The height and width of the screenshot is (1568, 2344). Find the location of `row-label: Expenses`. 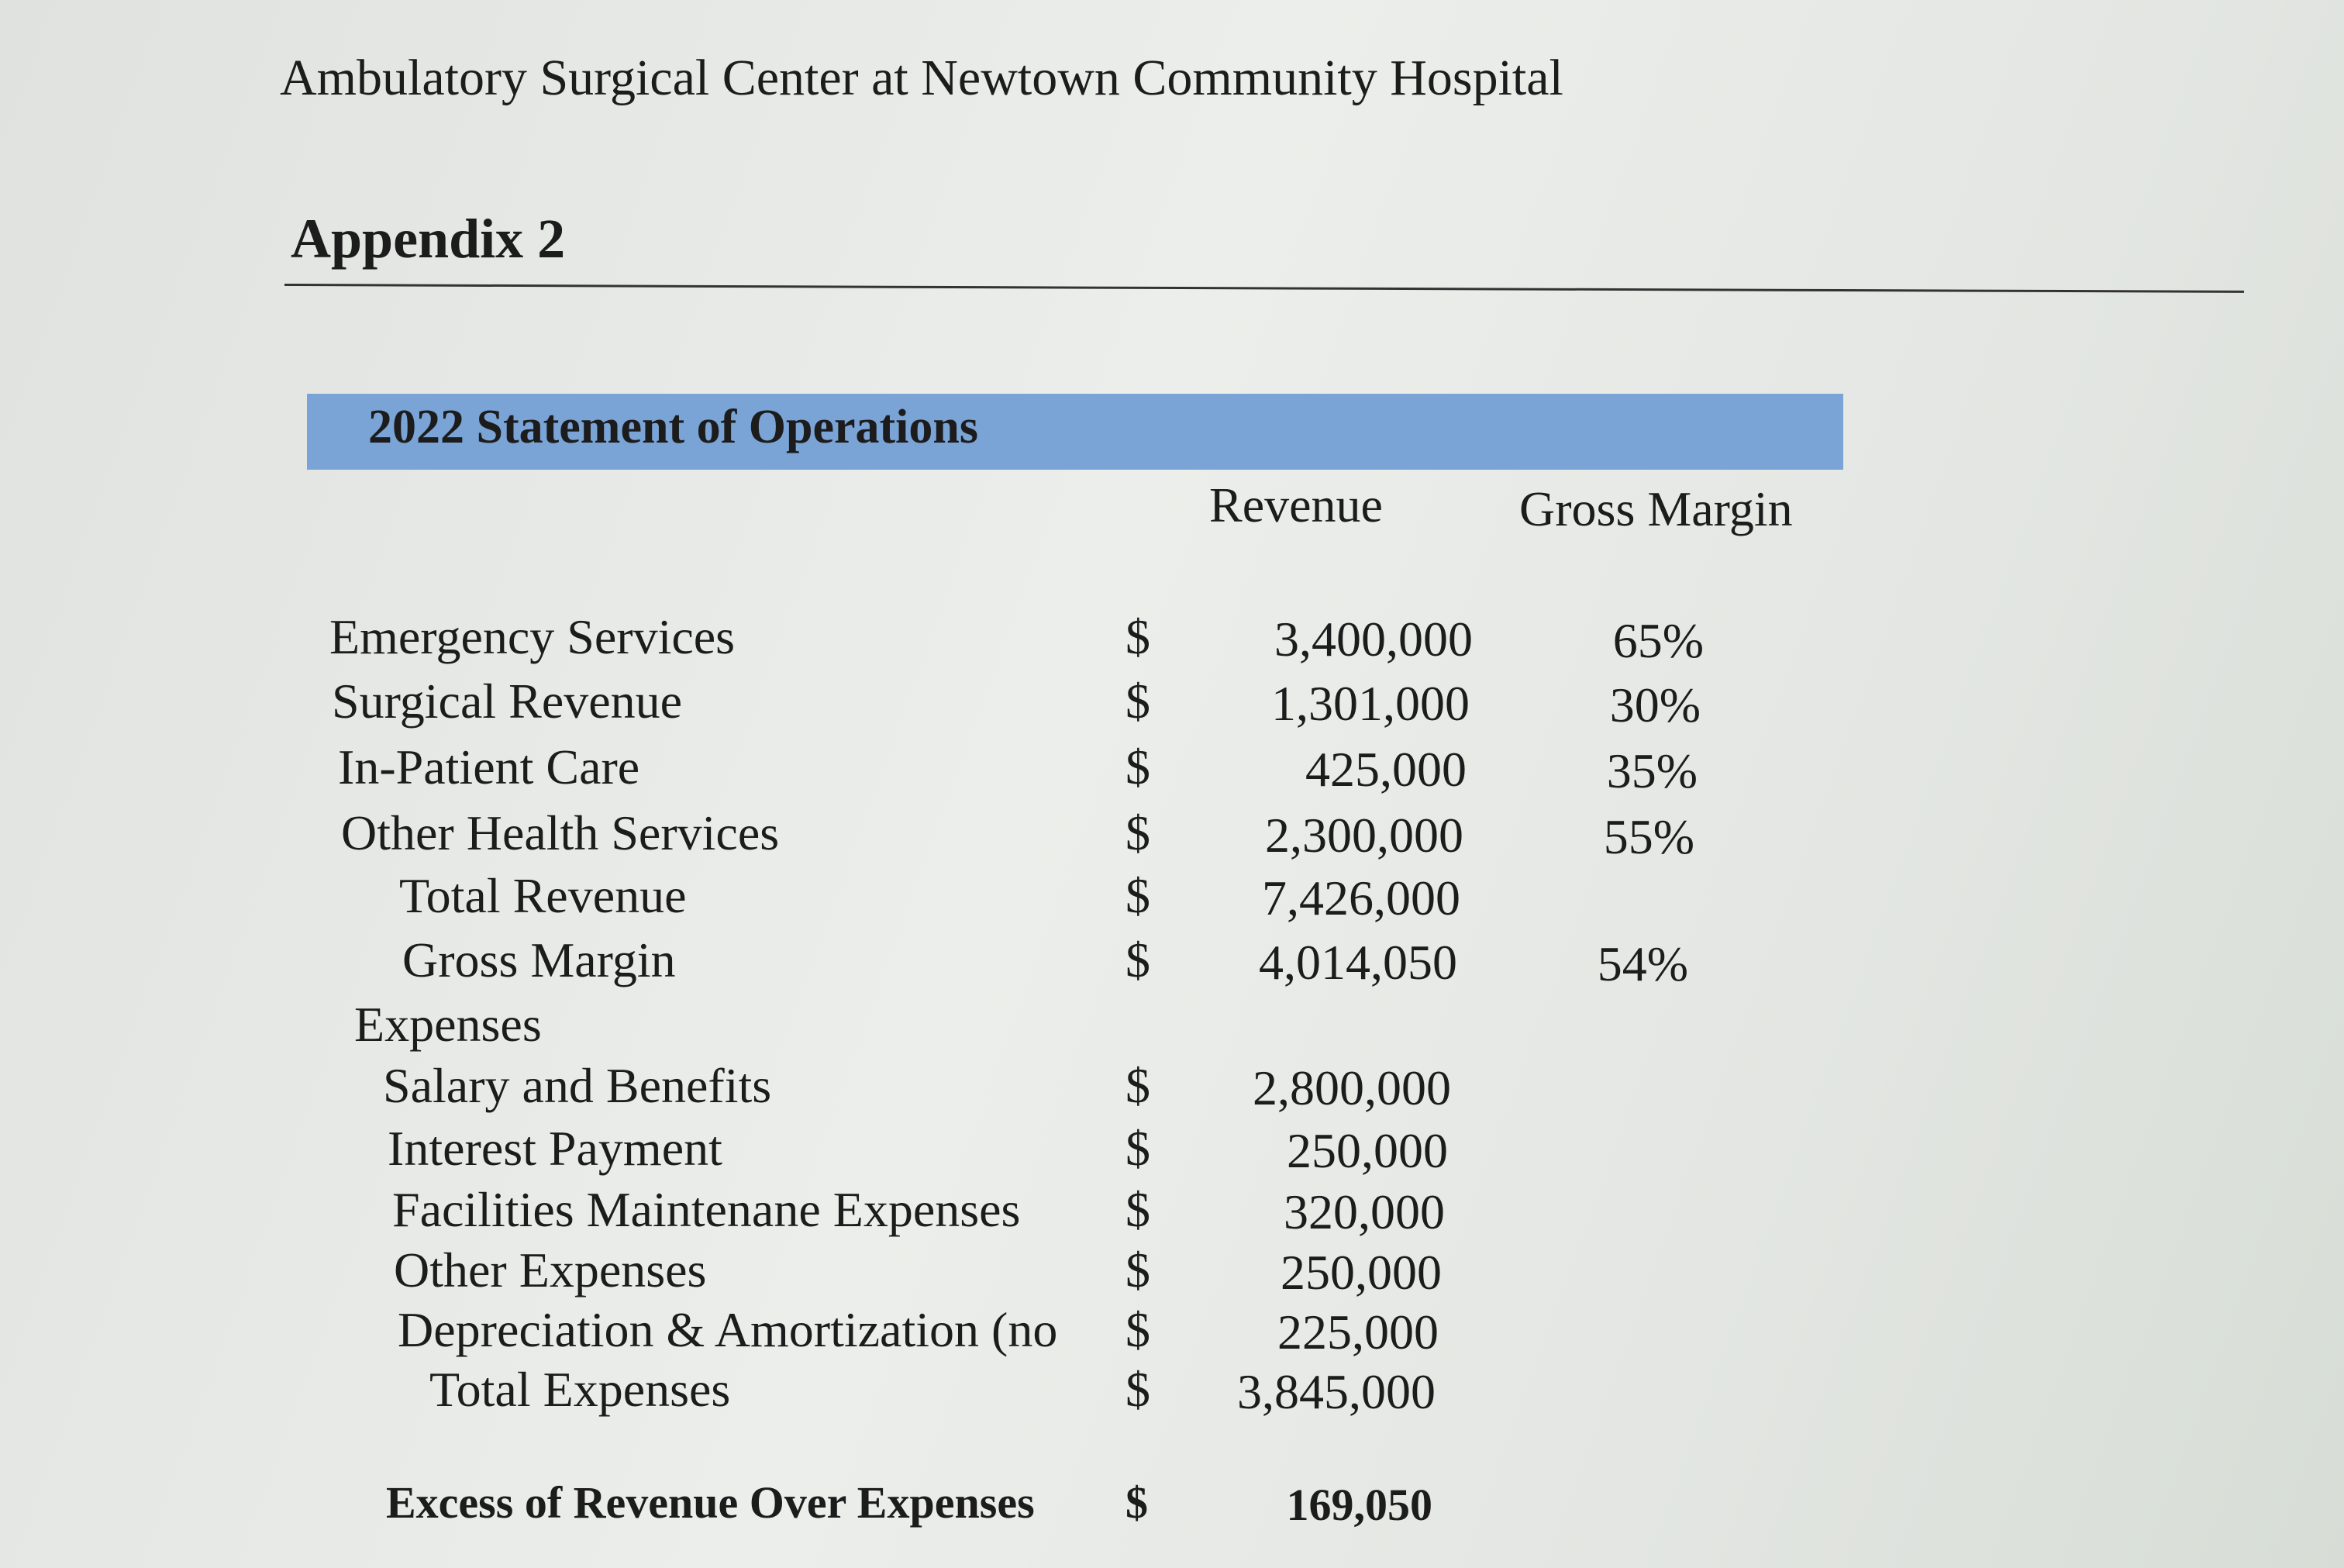

row-label: Expenses is located at coordinates (448, 1024).